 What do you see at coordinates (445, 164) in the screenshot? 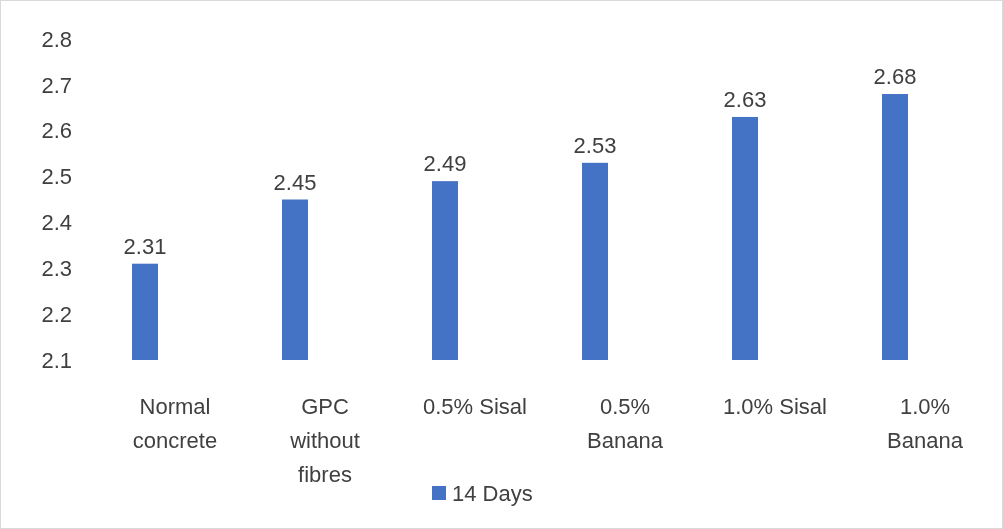
I see `data-label: 2.49` at bounding box center [445, 164].